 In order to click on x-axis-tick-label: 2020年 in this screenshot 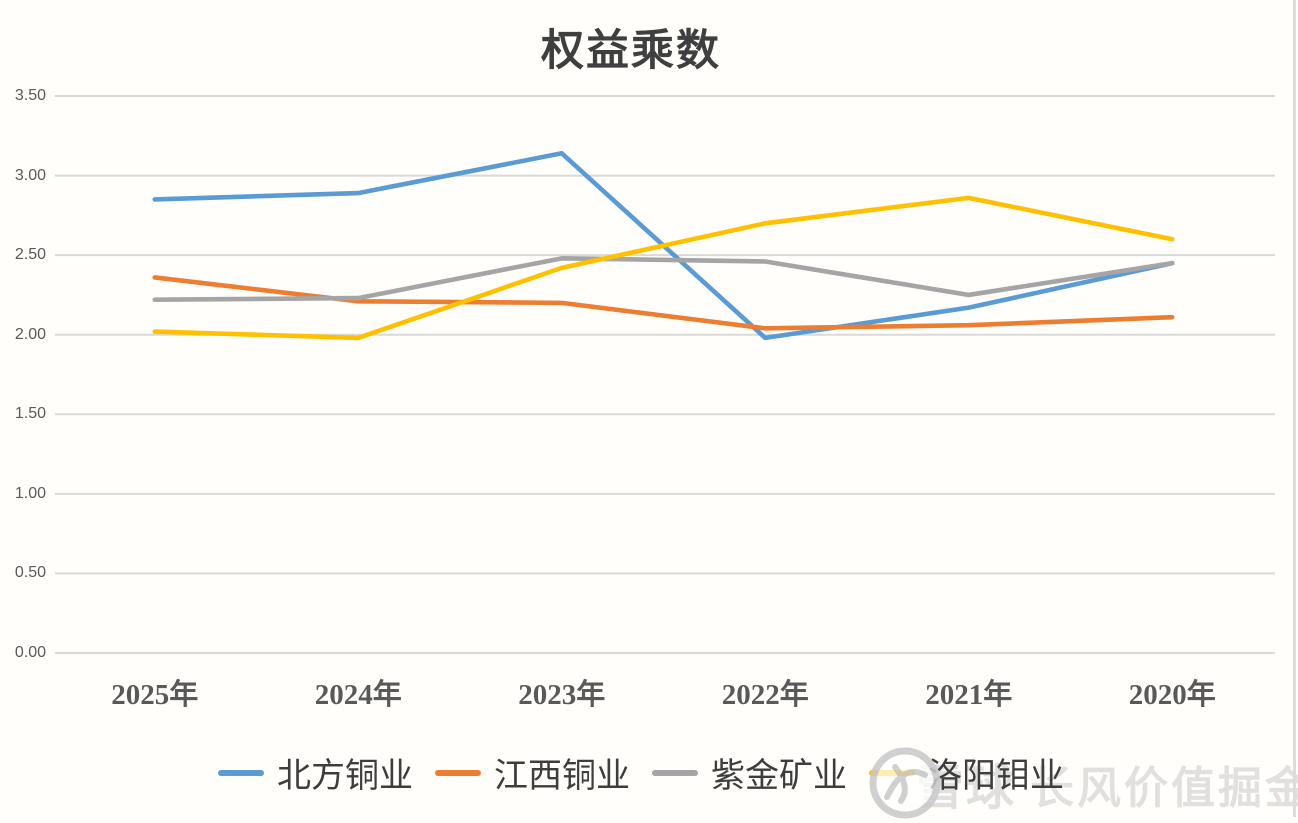, I will do `click(1172, 695)`.